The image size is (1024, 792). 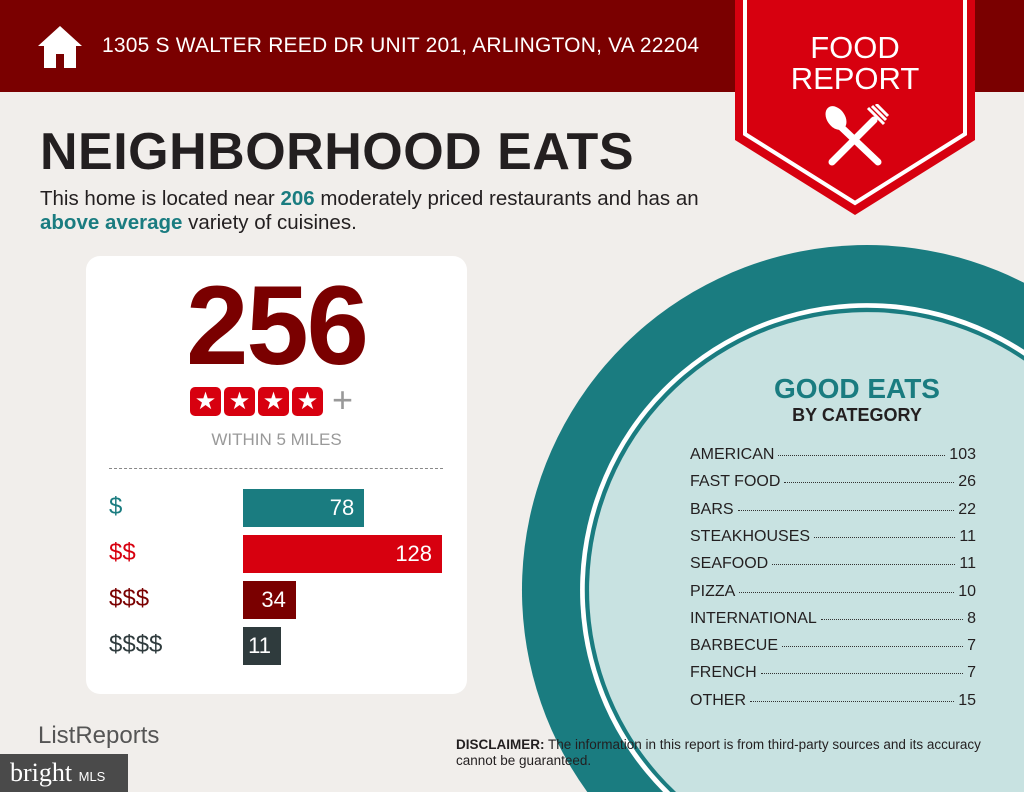 I want to click on category-count: 22, so click(x=967, y=509).